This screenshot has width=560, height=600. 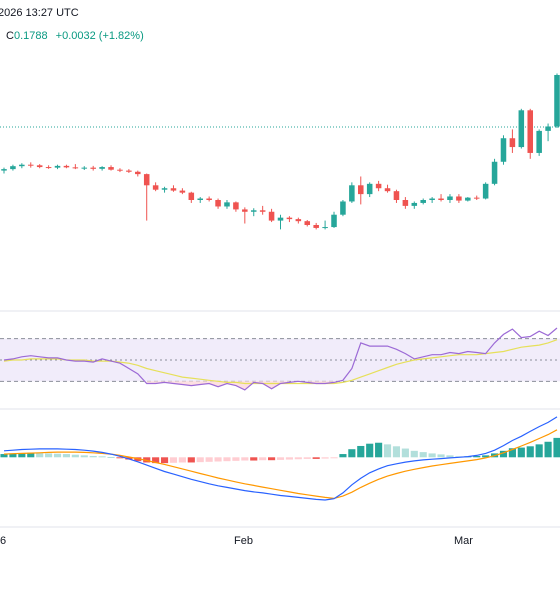 What do you see at coordinates (30, 36) in the screenshot?
I see `close-value: 0.1788` at bounding box center [30, 36].